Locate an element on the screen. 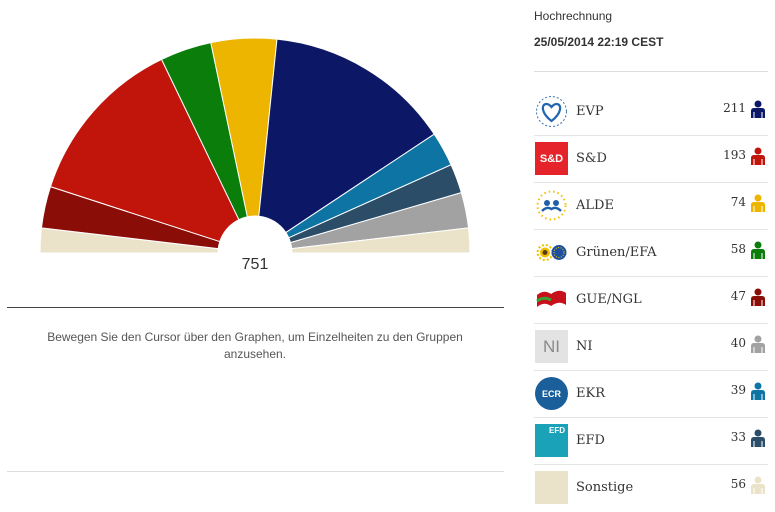  ni-logo-icon: NI is located at coordinates (551, 346).